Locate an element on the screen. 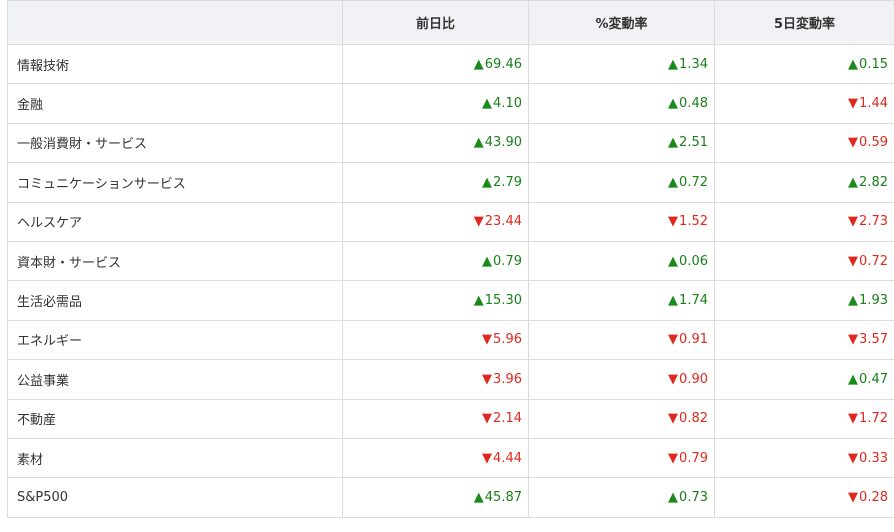  header-sector is located at coordinates (175, 22).